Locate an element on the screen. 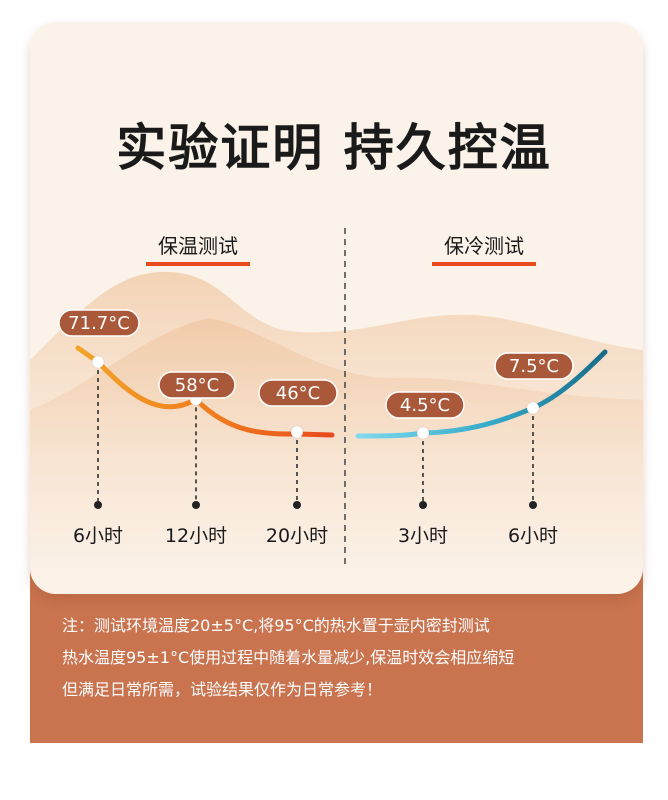  cold-point-1-point is located at coordinates (423, 433).